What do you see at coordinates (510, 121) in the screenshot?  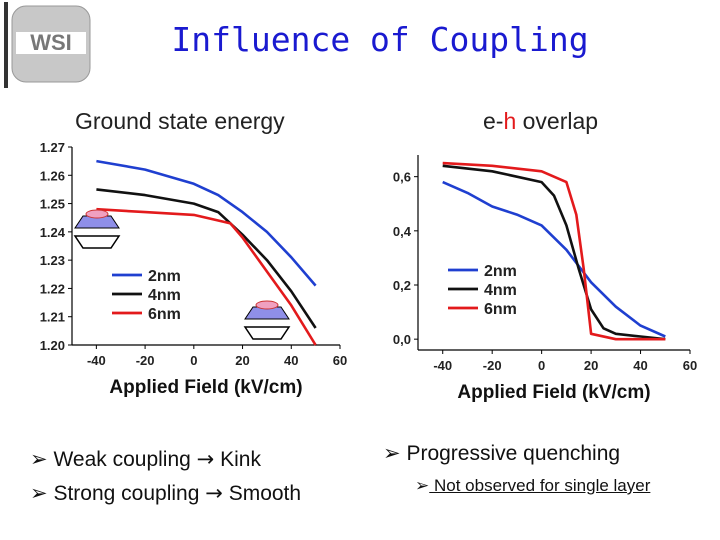 I see `subtitle-h-part: h` at bounding box center [510, 121].